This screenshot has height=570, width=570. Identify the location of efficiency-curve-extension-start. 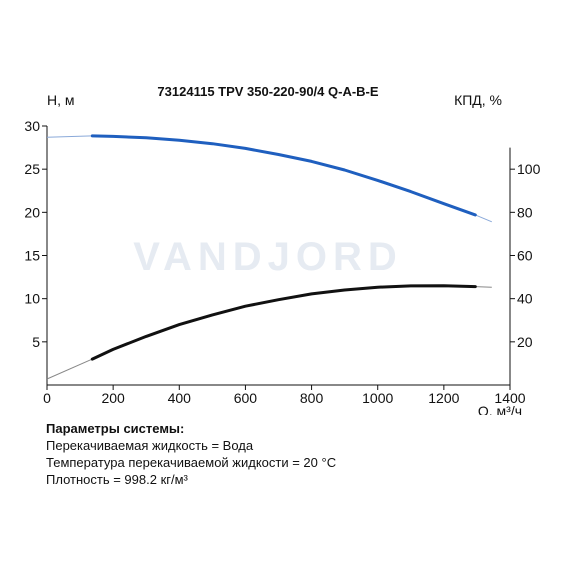
(69, 369).